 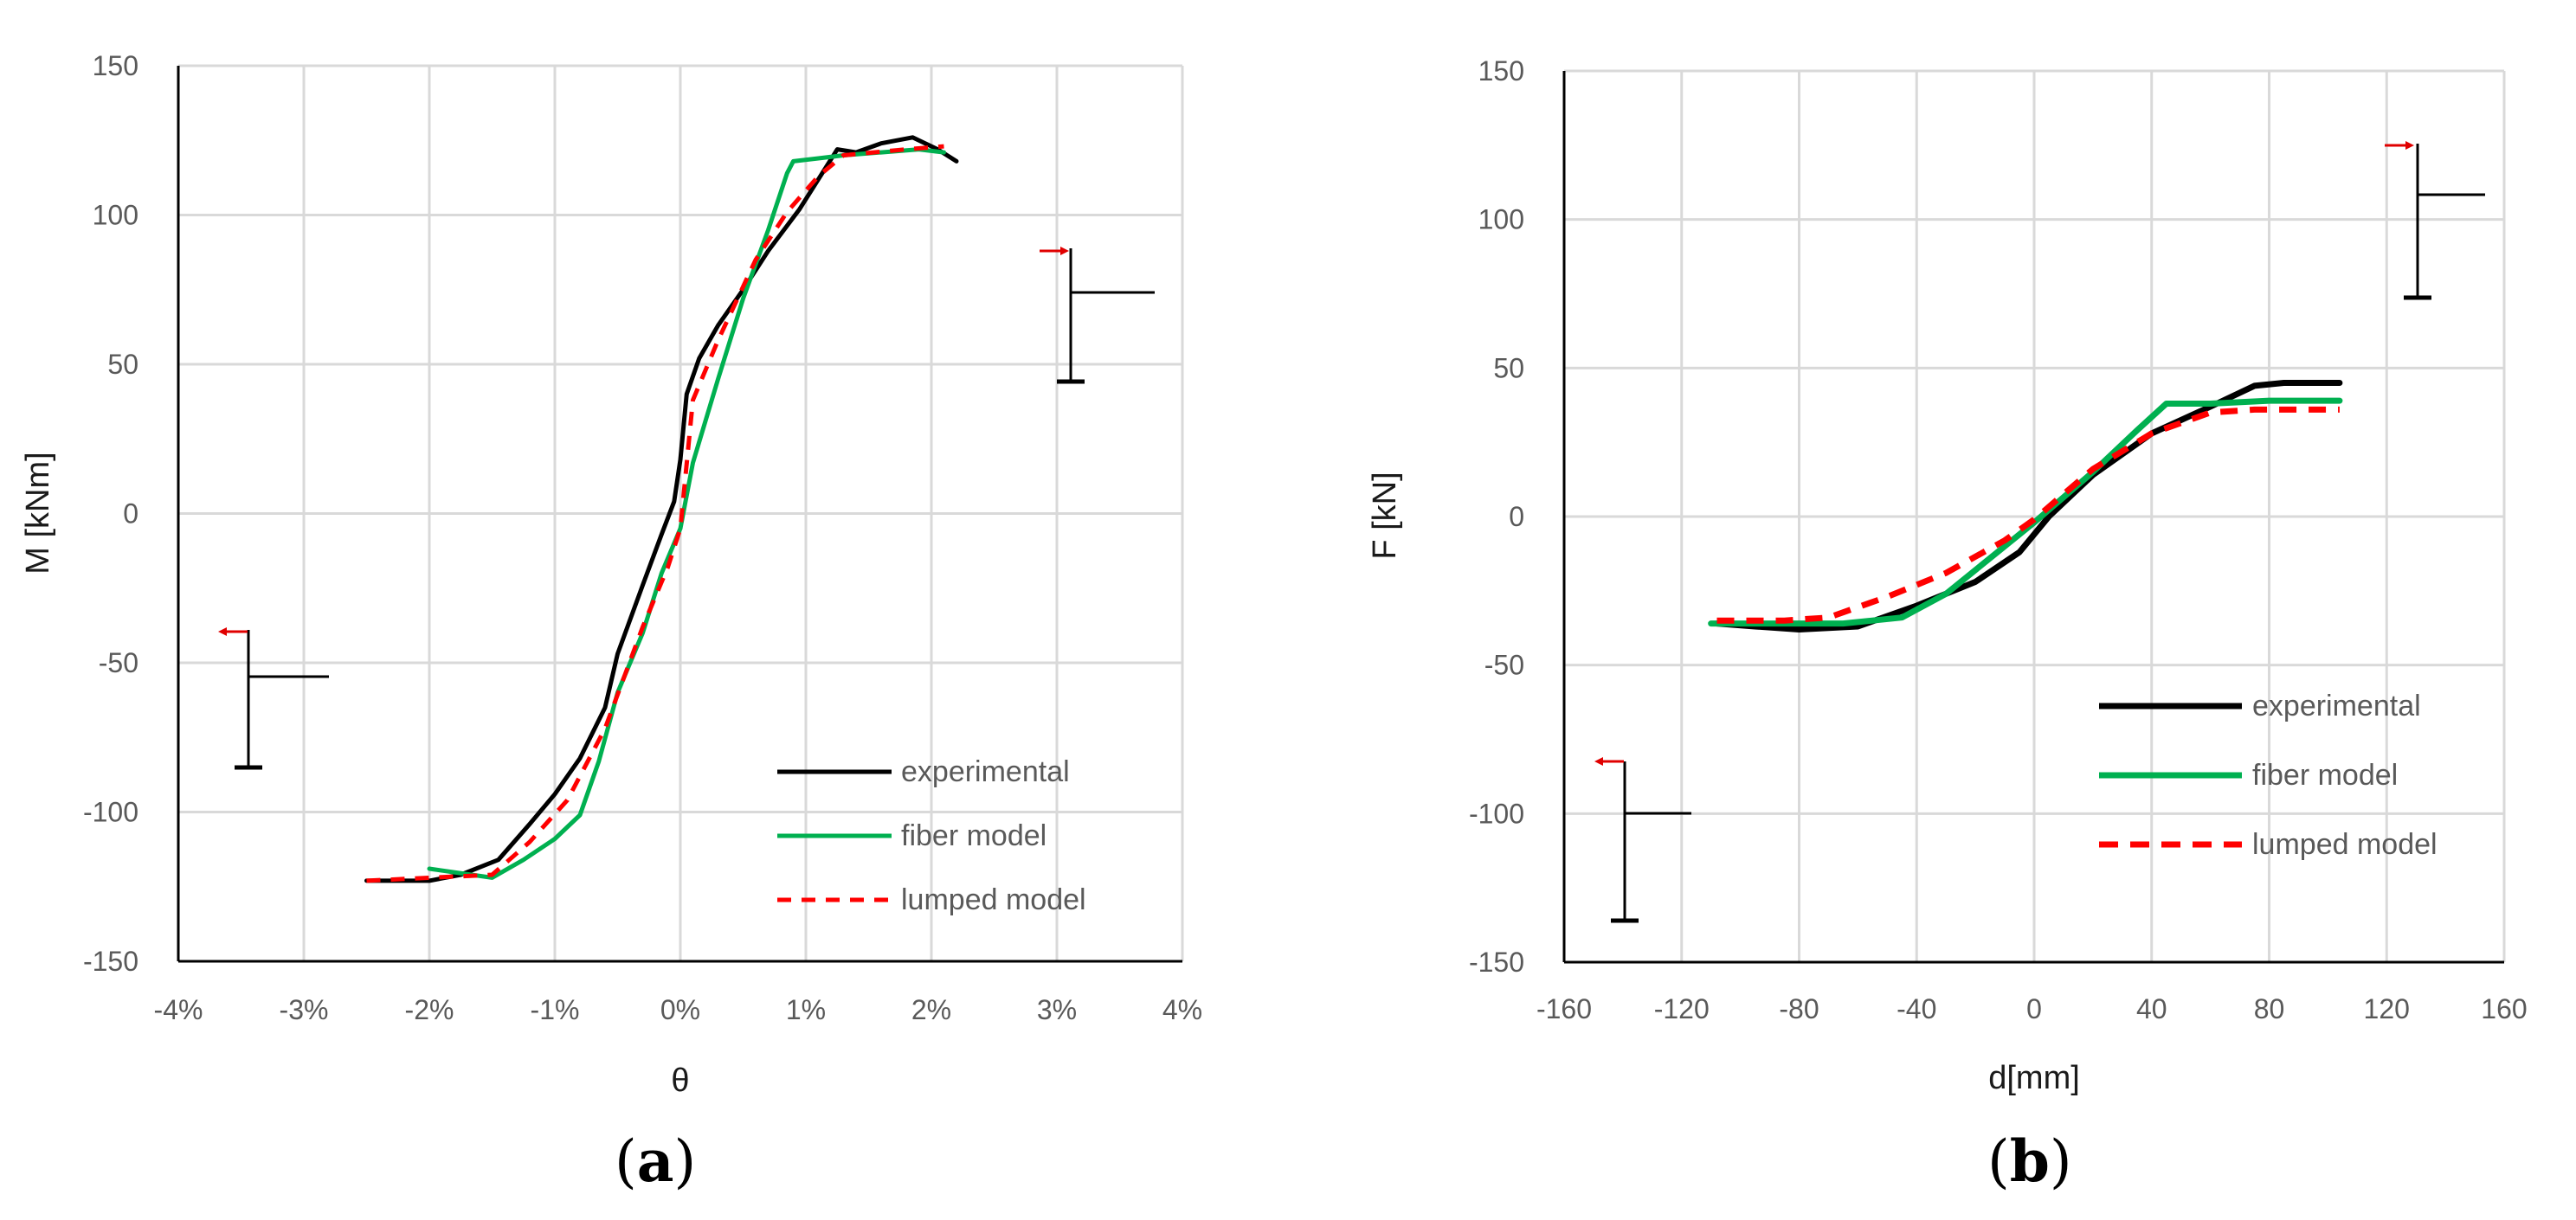 What do you see at coordinates (2504, 1008) in the screenshot?
I see `x-tick-label: 160` at bounding box center [2504, 1008].